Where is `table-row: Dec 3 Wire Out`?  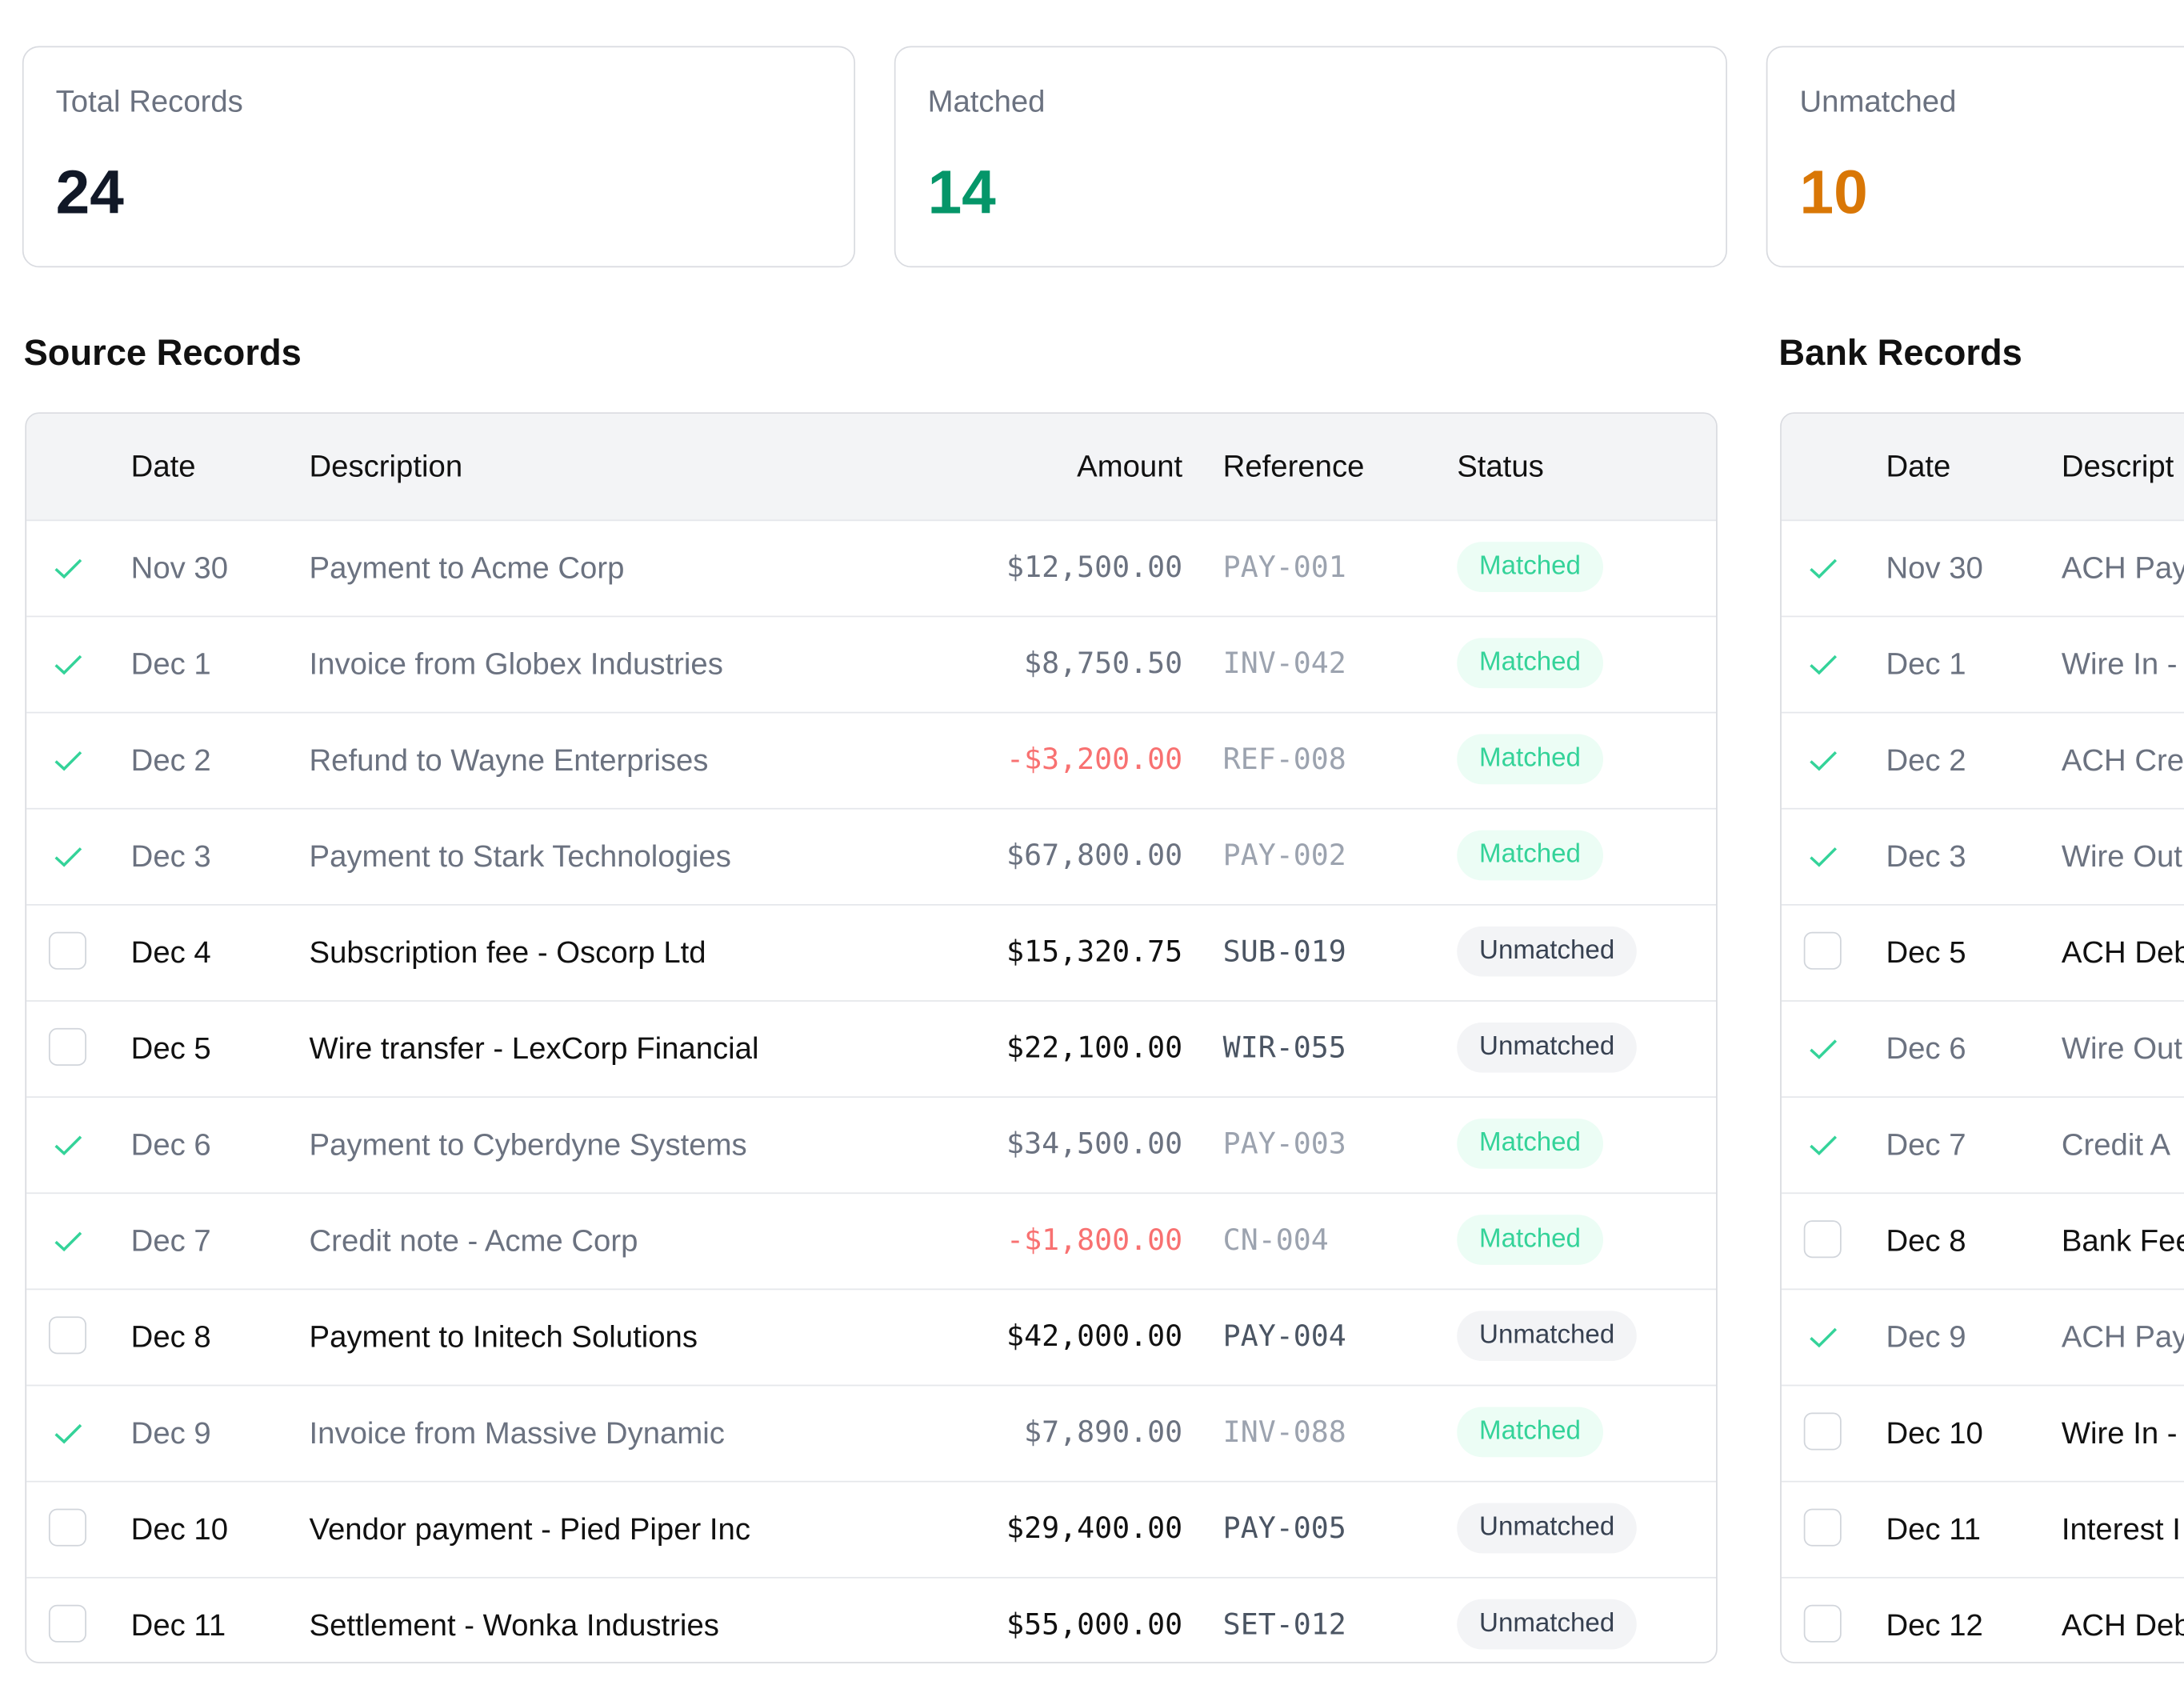 table-row: Dec 3 Wire Out is located at coordinates (1982, 857).